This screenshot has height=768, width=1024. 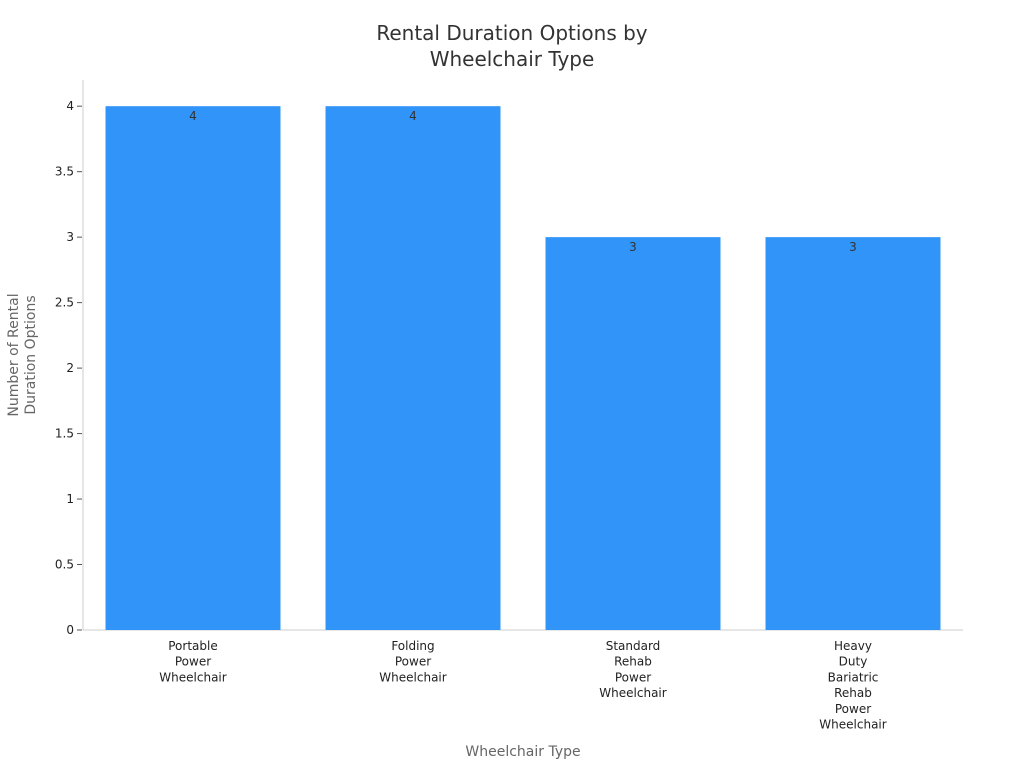 I want to click on x-tick-label-line: Folding, so click(x=412, y=646).